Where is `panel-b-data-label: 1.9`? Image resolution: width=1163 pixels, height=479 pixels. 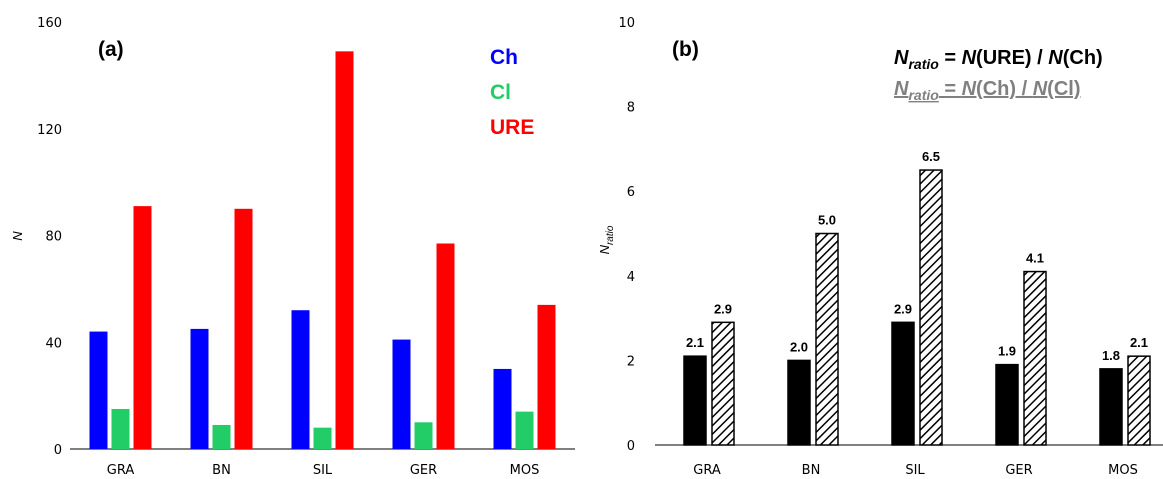
panel-b-data-label: 1.9 is located at coordinates (1007, 351).